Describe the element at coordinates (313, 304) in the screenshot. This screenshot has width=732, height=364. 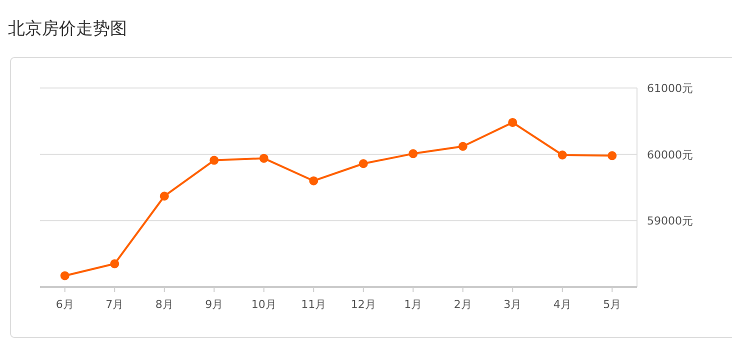
I see `x-tick-label: 11月` at that location.